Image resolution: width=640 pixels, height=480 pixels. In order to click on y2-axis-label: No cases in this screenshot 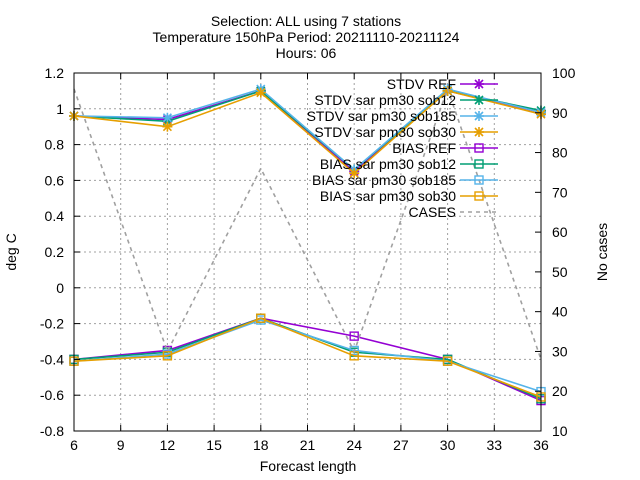, I will do `click(602, 252)`.